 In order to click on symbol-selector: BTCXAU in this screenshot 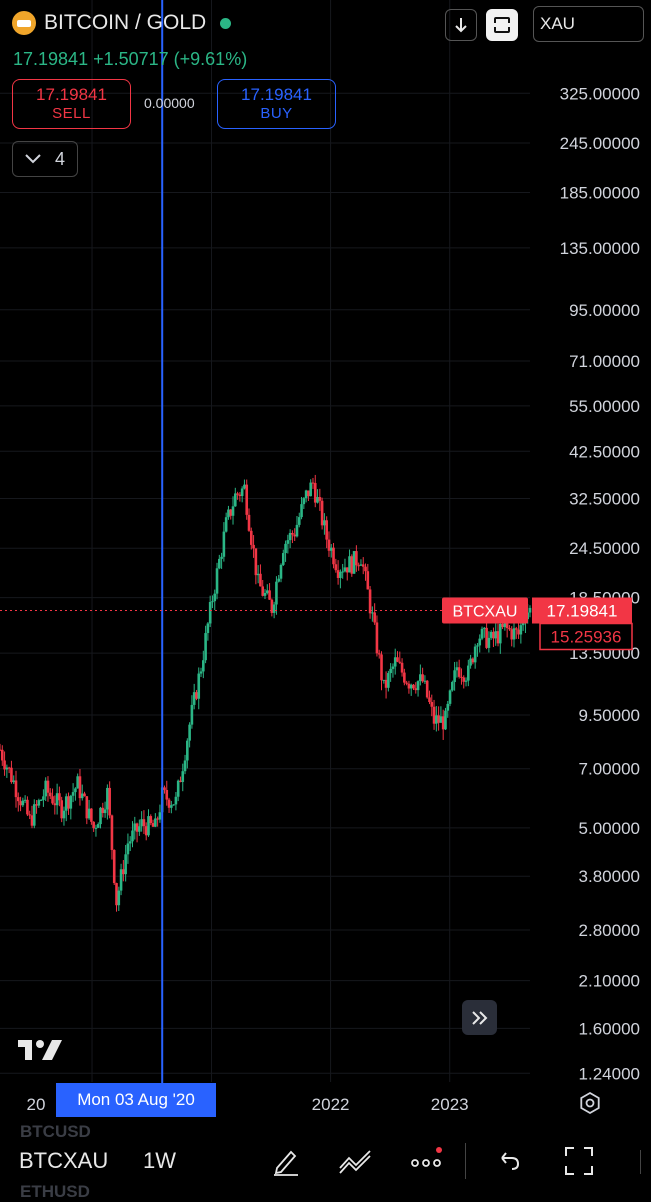, I will do `click(64, 1160)`.